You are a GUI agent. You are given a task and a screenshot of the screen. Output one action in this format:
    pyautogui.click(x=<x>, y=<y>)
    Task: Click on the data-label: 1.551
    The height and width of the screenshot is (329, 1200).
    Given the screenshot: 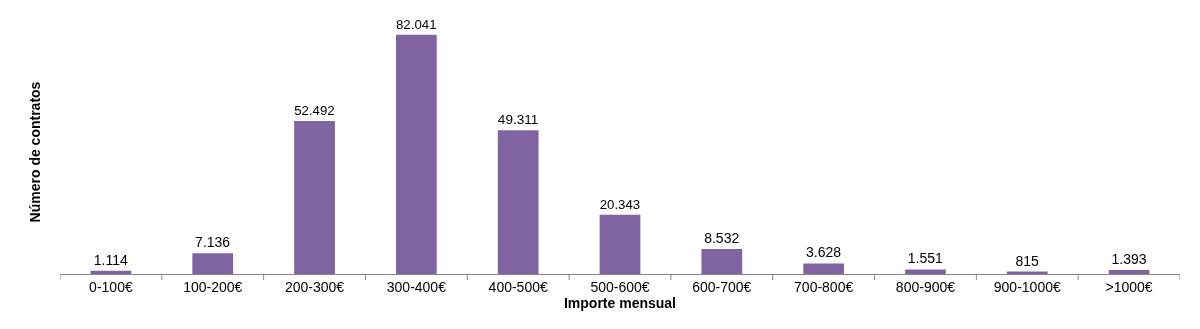 What is the action you would take?
    pyautogui.click(x=925, y=258)
    